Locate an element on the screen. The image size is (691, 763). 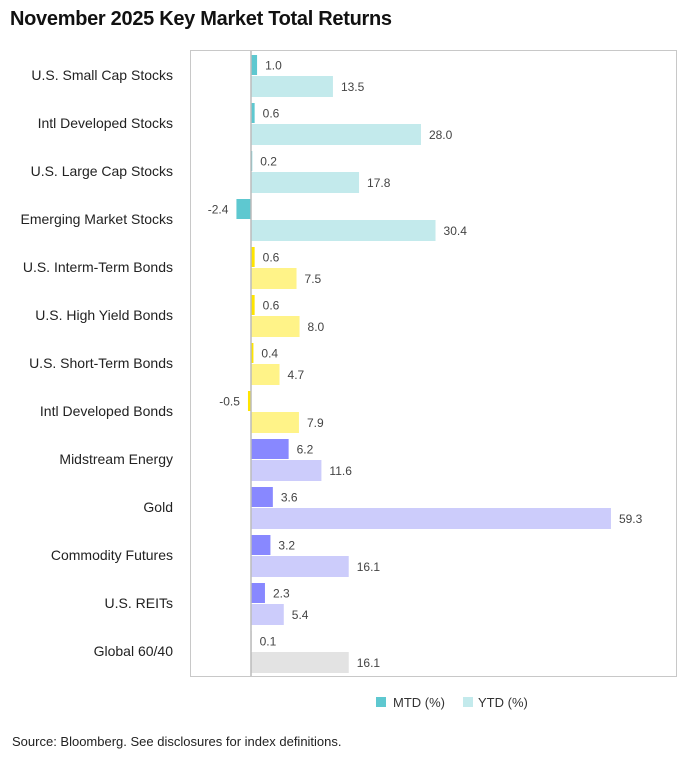
category-label: Global 60/40 is located at coordinates (134, 651).